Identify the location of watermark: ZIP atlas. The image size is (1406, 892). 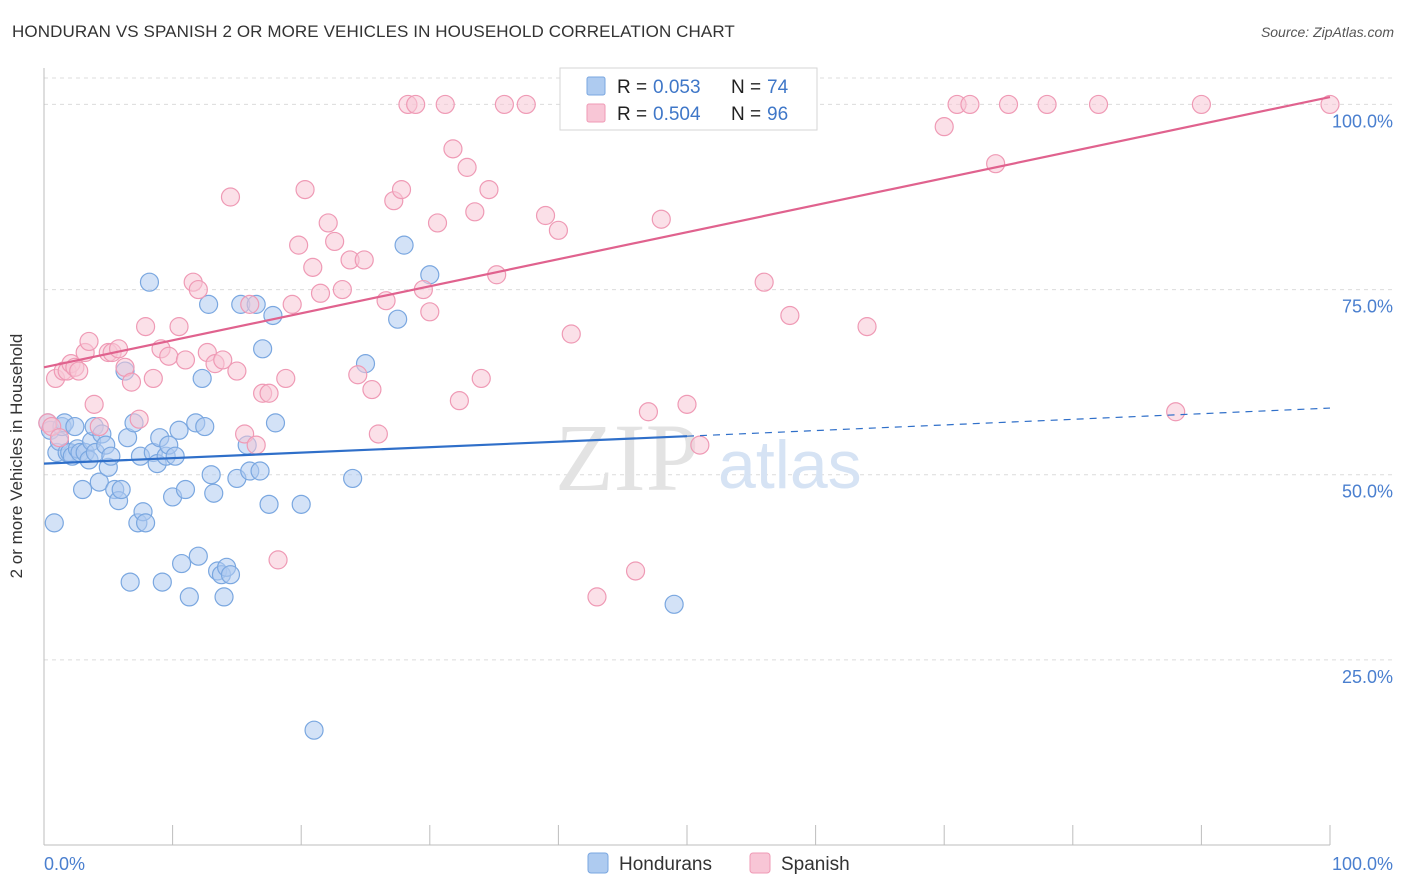
(708, 457).